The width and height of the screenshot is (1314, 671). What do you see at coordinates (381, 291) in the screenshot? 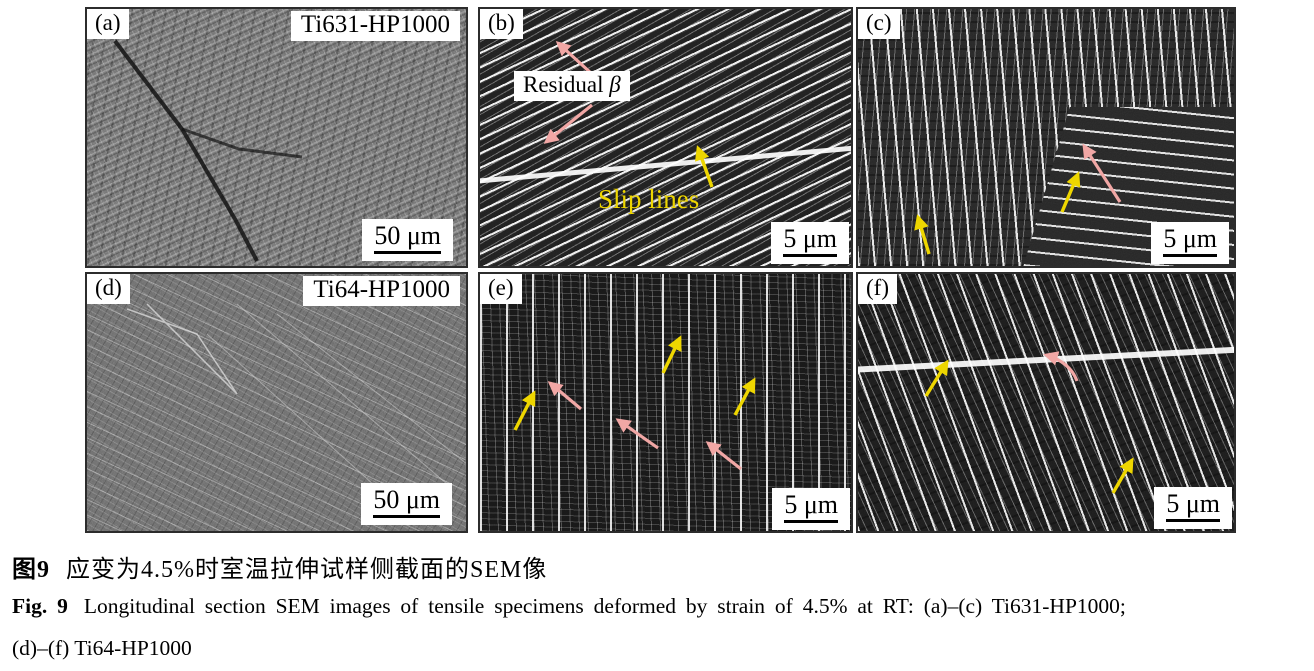
I see `panel-title-d: Ti64-HP1000` at bounding box center [381, 291].